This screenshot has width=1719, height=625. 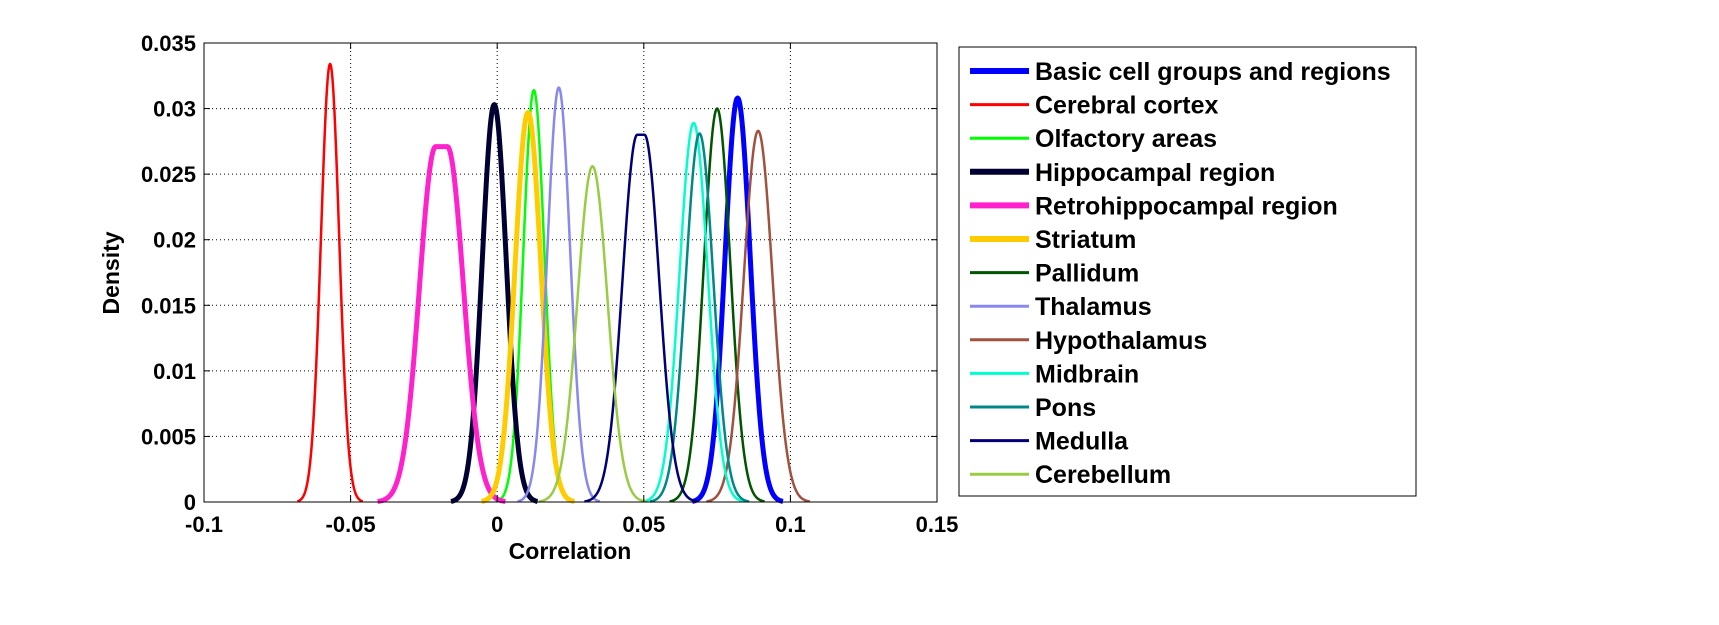 I want to click on series-line-midbrain, so click(x=693, y=312).